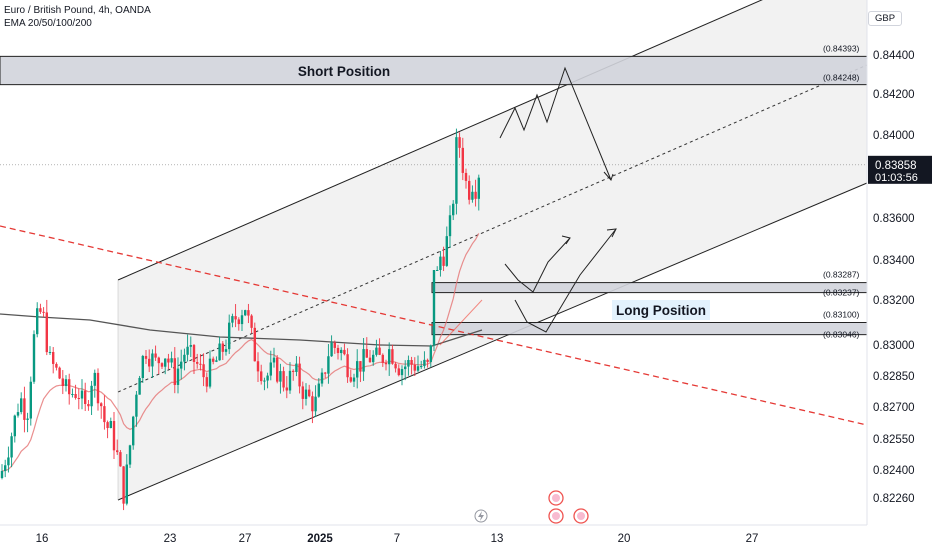 The image size is (932, 550). Describe the element at coordinates (497, 539) in the screenshot. I see `time-tick-label: 13` at that location.